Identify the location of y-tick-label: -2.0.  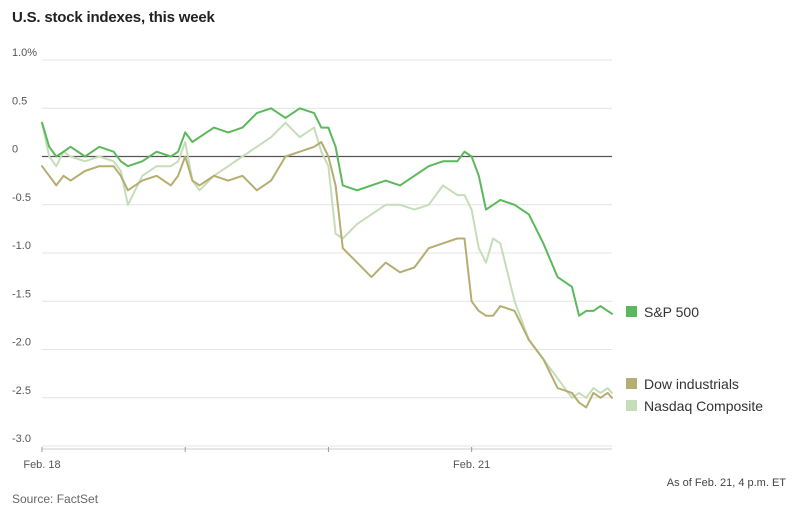
(21, 343).